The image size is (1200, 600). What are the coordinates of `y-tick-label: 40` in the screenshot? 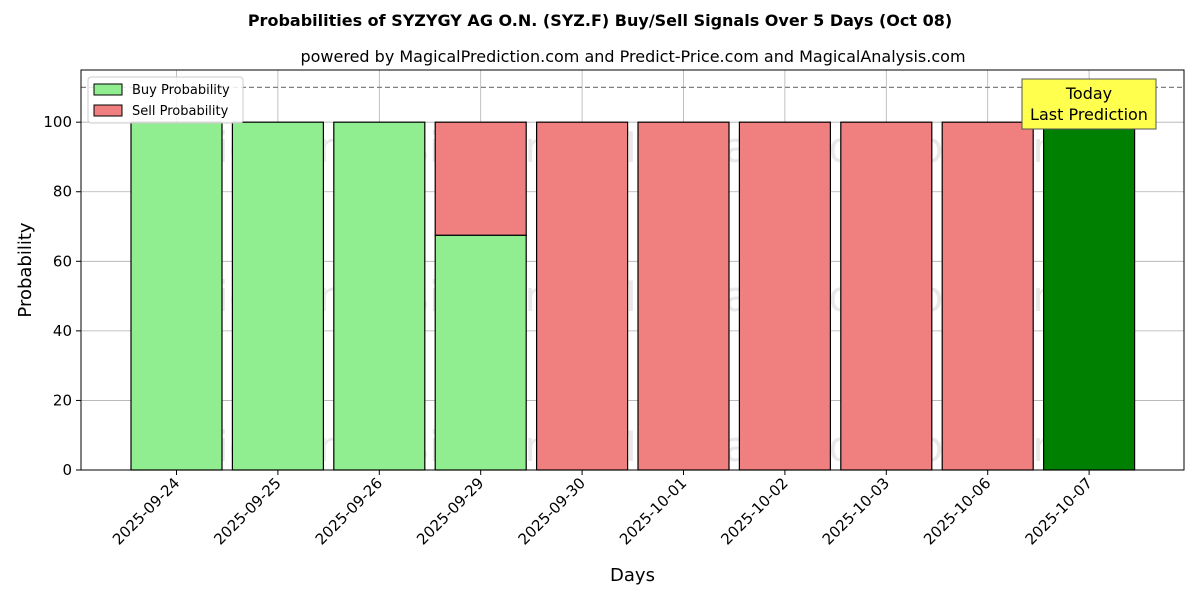 It's located at (62, 331).